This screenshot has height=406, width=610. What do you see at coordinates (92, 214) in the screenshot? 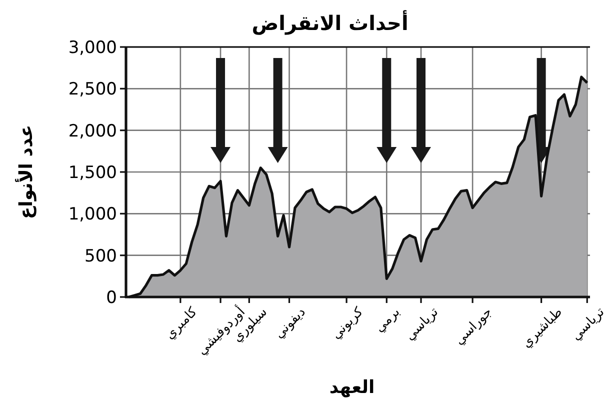
I see `y-tick-label: 1,000` at bounding box center [92, 214].